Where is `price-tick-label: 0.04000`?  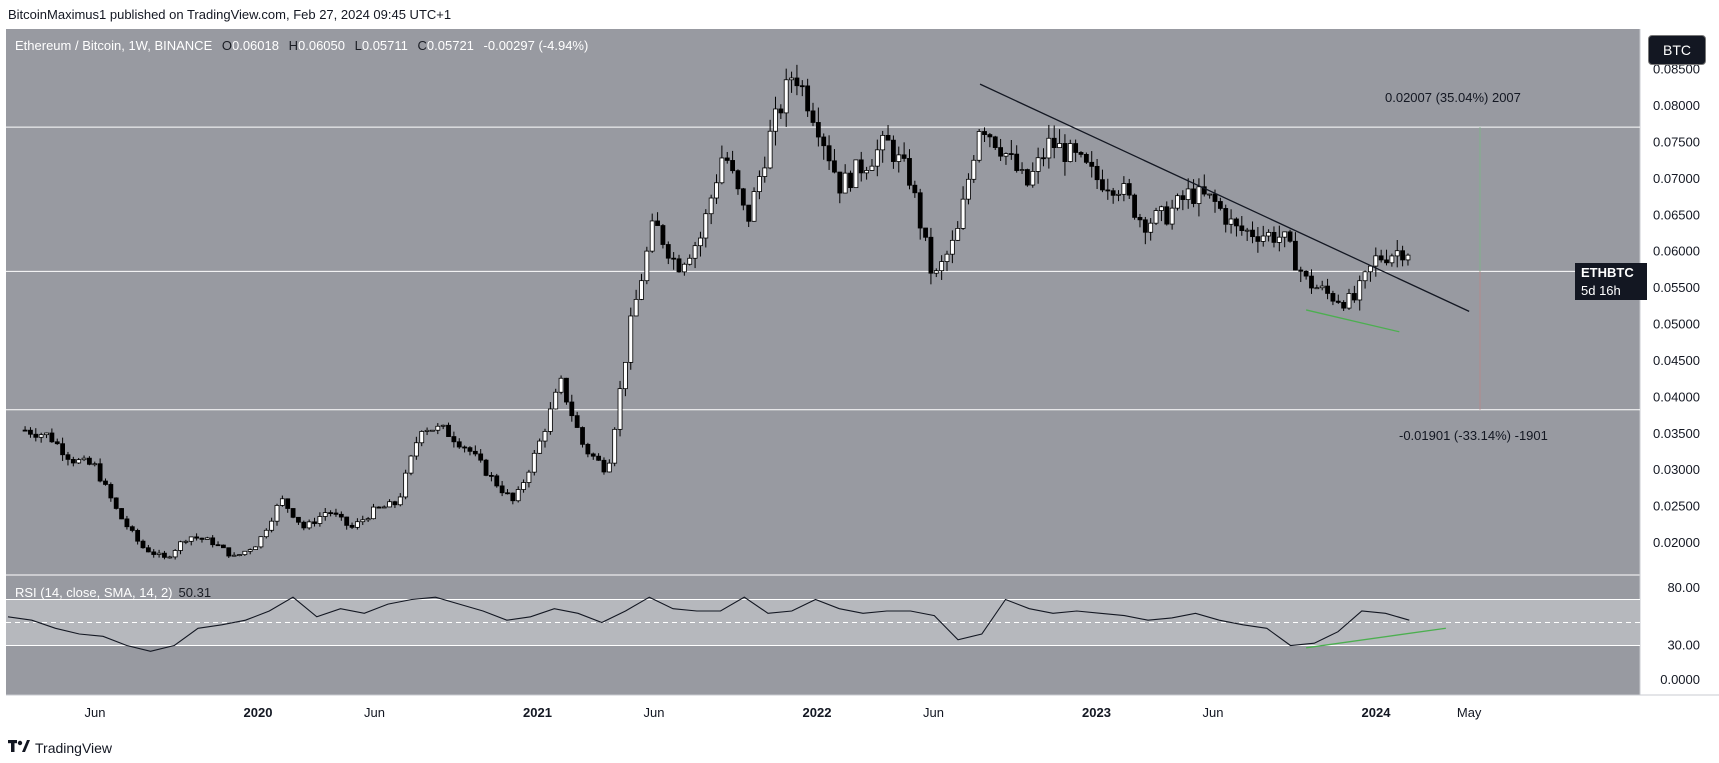
price-tick-label: 0.04000 is located at coordinates (1676, 396).